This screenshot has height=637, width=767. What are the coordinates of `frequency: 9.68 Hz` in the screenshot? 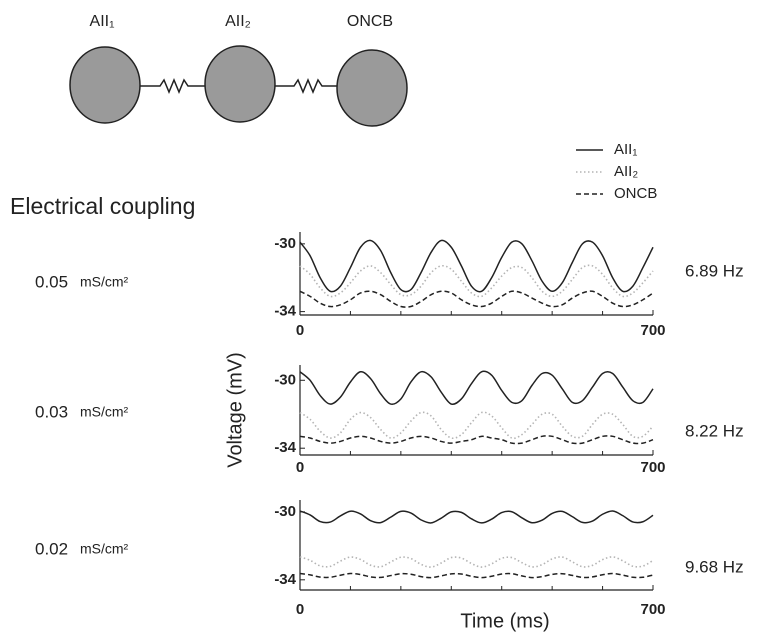 It's located at (714, 566).